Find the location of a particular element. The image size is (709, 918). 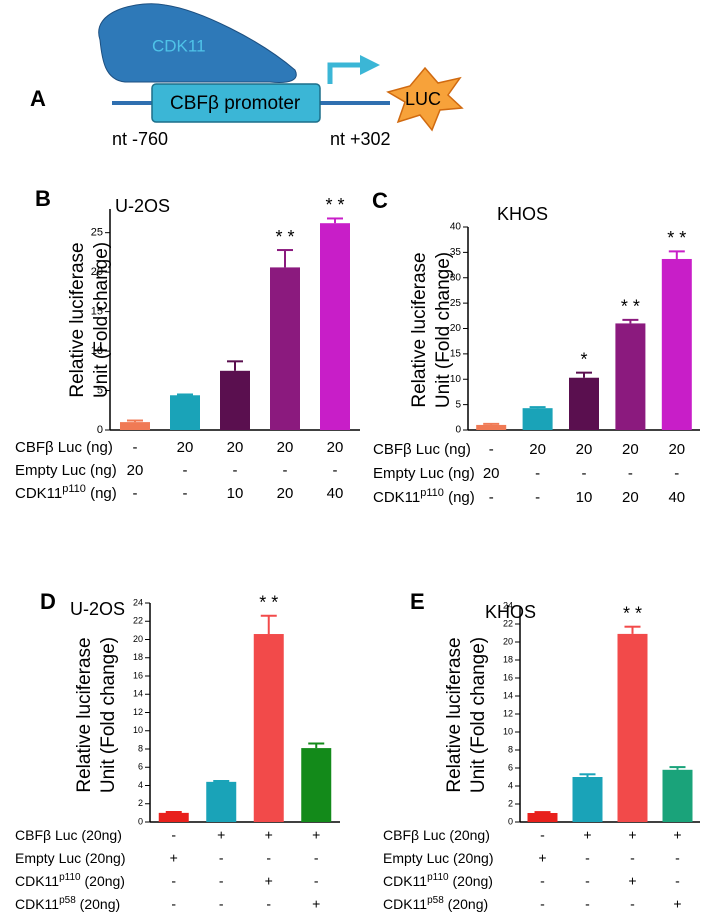

chart-title: KHOS is located at coordinates (510, 612).